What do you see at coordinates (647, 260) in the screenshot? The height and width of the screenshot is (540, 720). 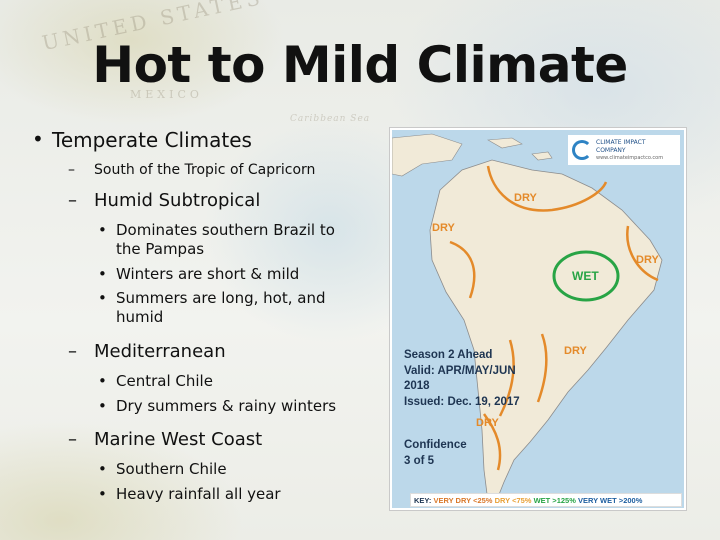 I see `zone-label-dry-east: DRY` at bounding box center [647, 260].